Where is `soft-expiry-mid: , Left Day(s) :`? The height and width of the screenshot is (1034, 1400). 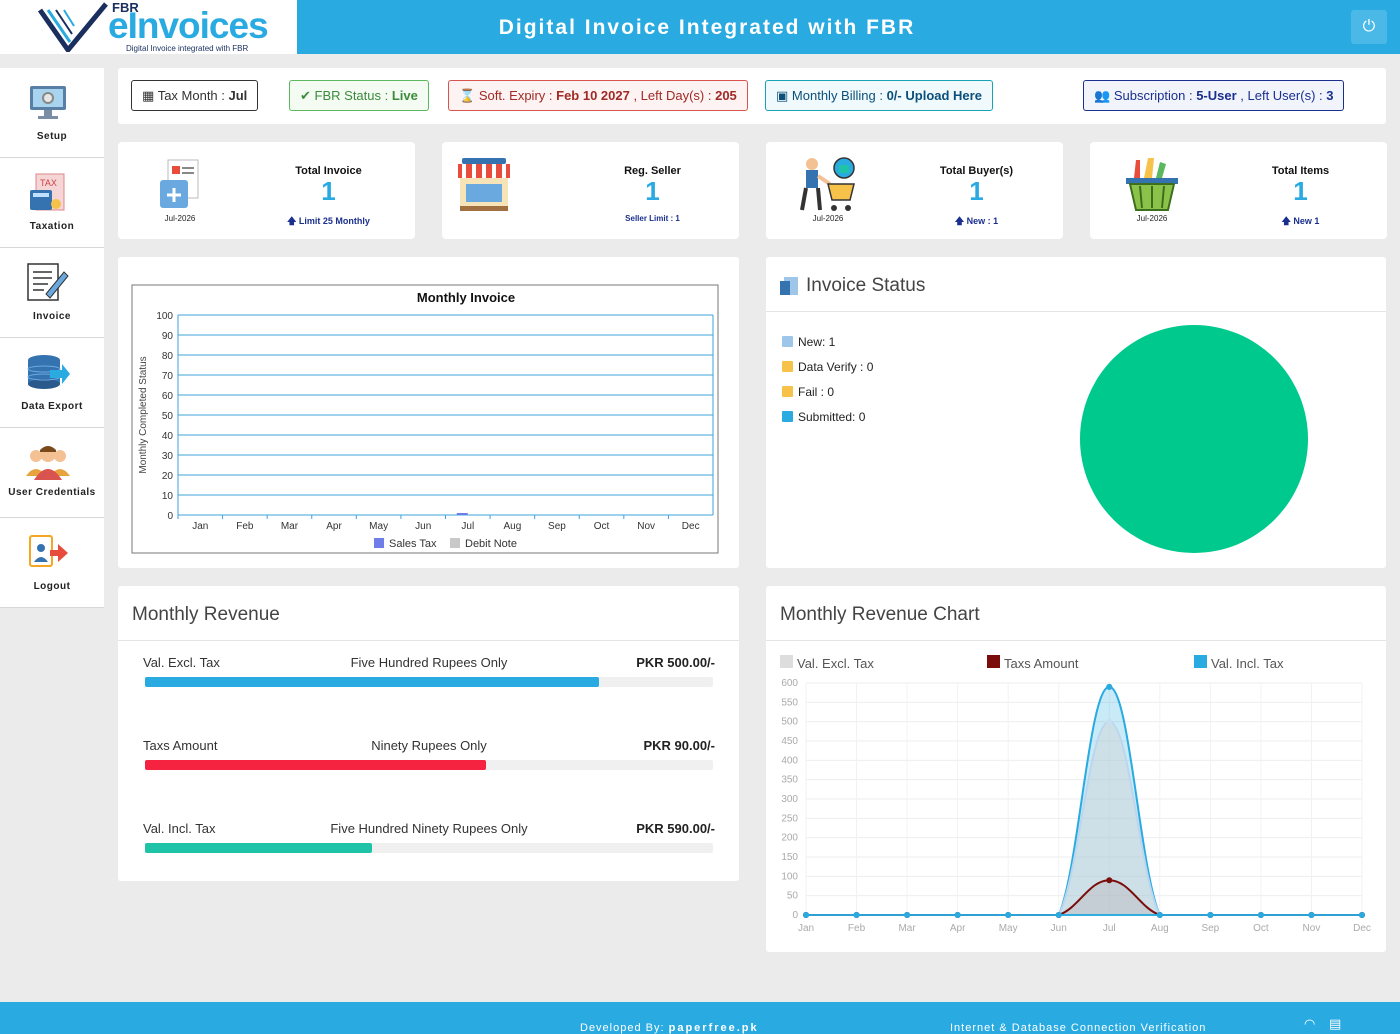 soft-expiry-mid: , Left Day(s) : is located at coordinates (672, 95).